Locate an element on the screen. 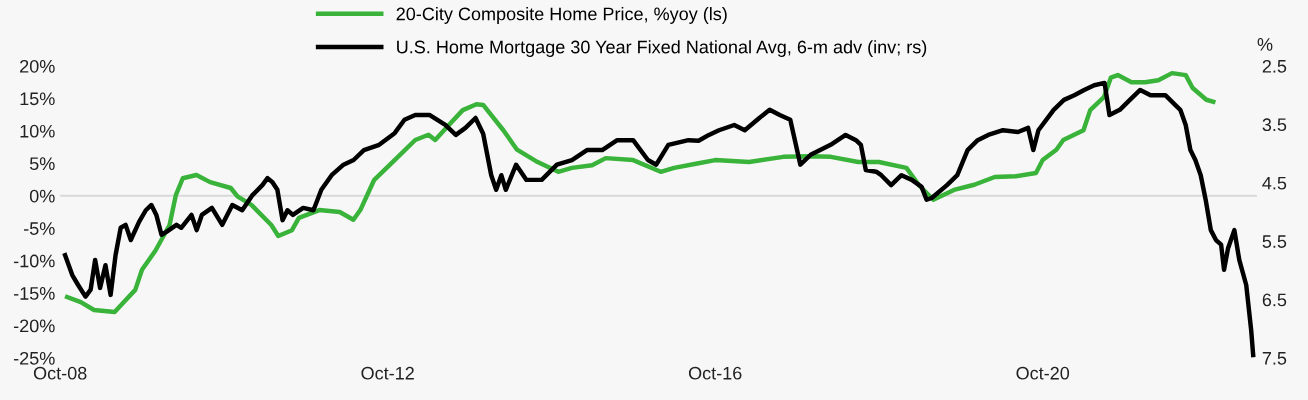  y-tick-label: -5% is located at coordinates (39, 228).